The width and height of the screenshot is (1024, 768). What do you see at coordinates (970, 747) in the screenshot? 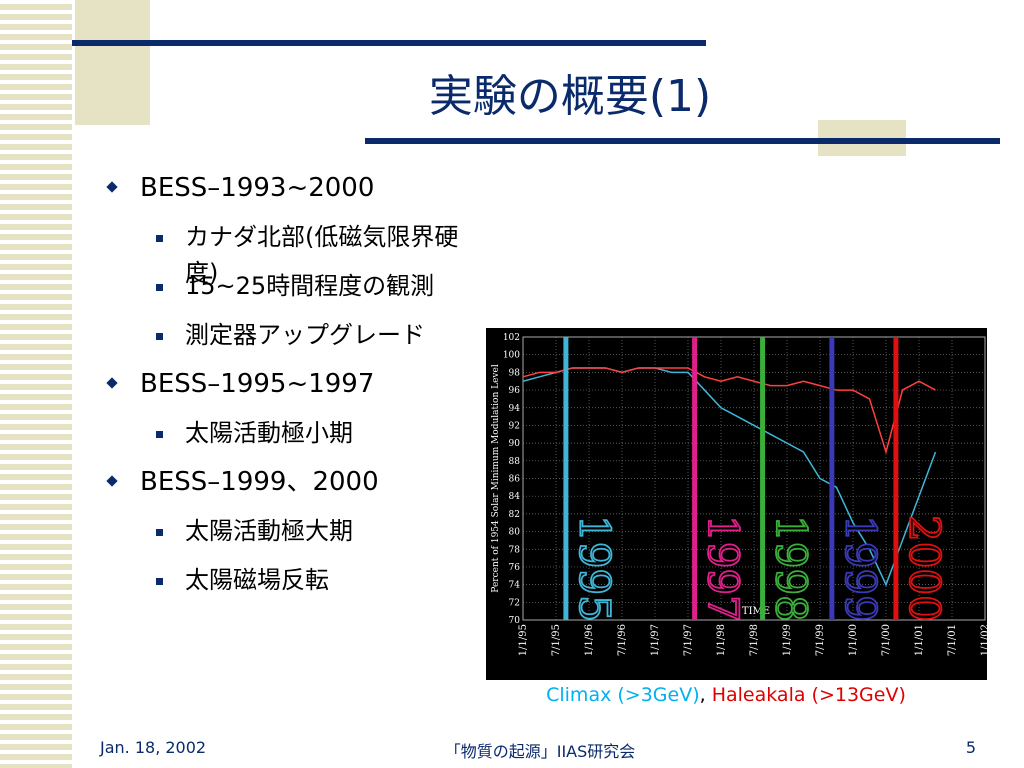
I see `page-number: 5` at bounding box center [970, 747].